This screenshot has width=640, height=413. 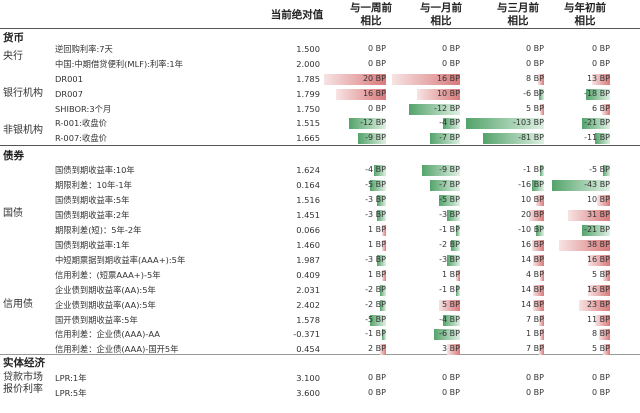 What do you see at coordinates (308, 49) in the screenshot?
I see `row-current-value: 1.500` at bounding box center [308, 49].